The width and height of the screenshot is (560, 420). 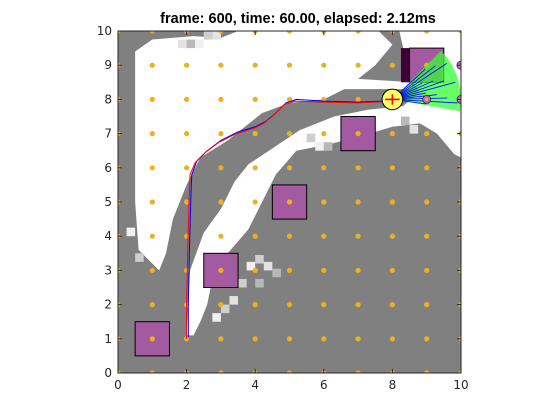 I want to click on y-tick-label: 7, so click(x=108, y=134).